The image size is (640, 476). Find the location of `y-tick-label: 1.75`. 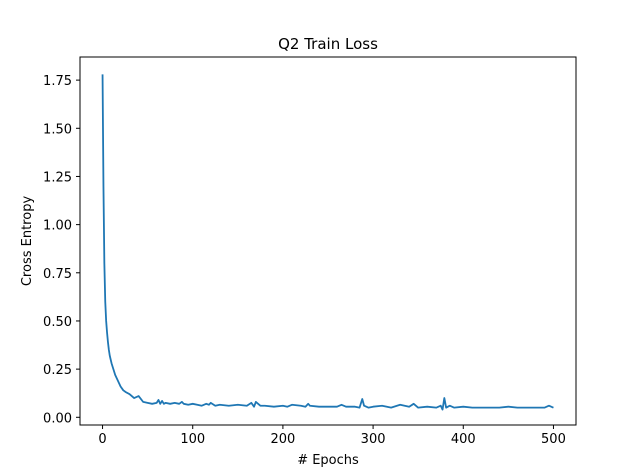

y-tick-label: 1.75 is located at coordinates (57, 81).